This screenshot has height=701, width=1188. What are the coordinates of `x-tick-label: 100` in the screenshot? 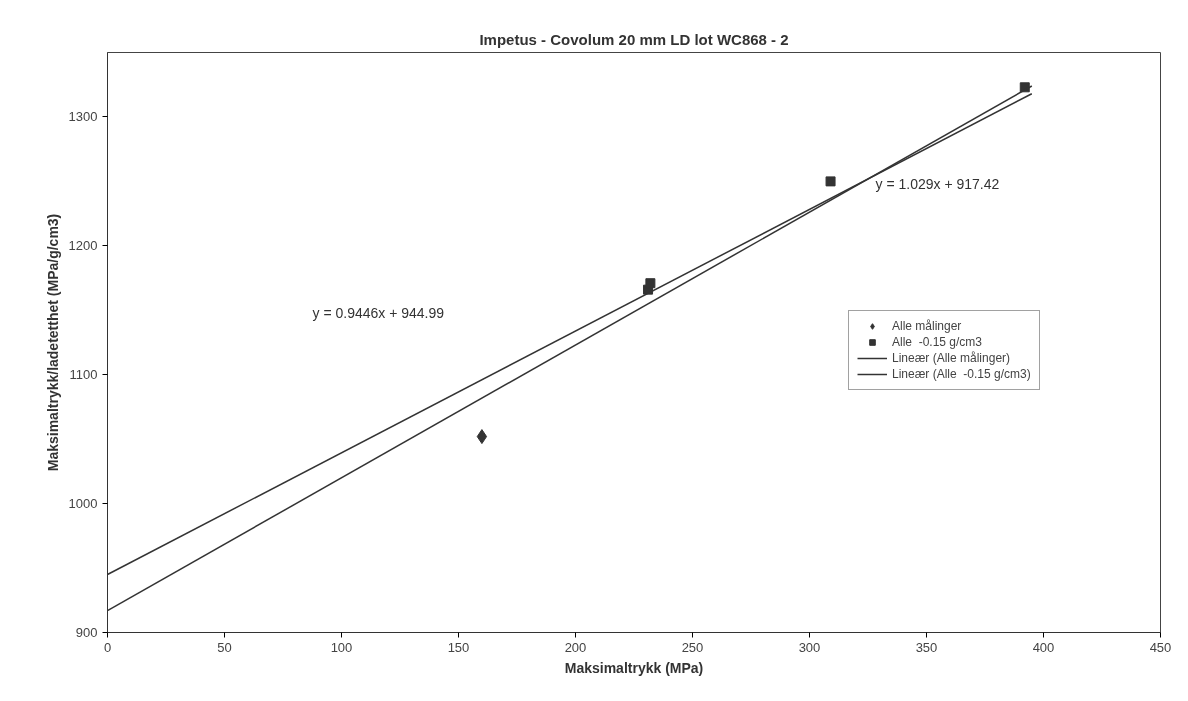 It's located at (341, 647).